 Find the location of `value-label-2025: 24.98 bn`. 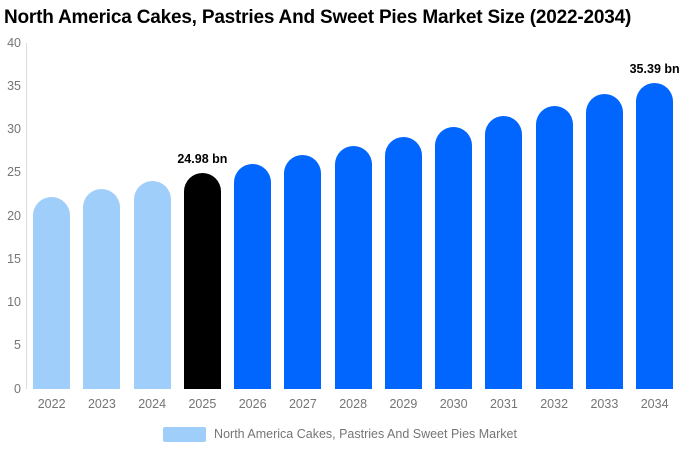

value-label-2025: 24.98 bn is located at coordinates (202, 158).